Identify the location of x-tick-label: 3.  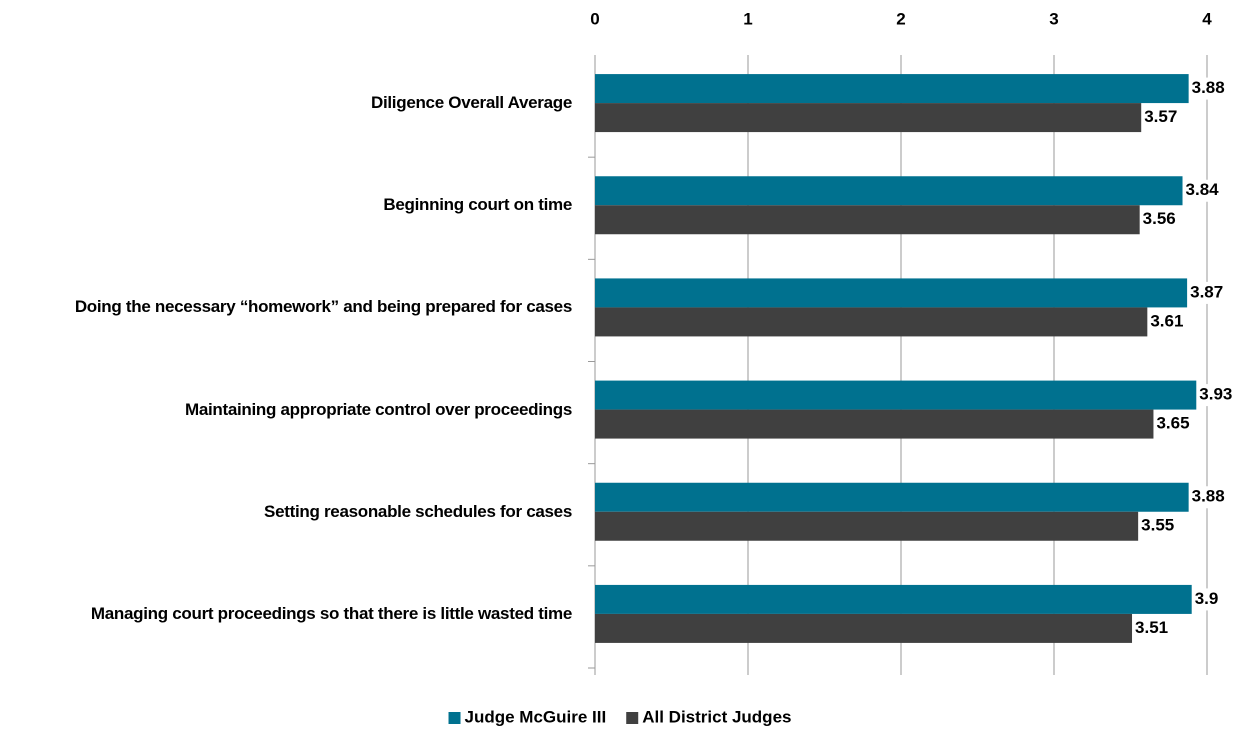
(1053, 18).